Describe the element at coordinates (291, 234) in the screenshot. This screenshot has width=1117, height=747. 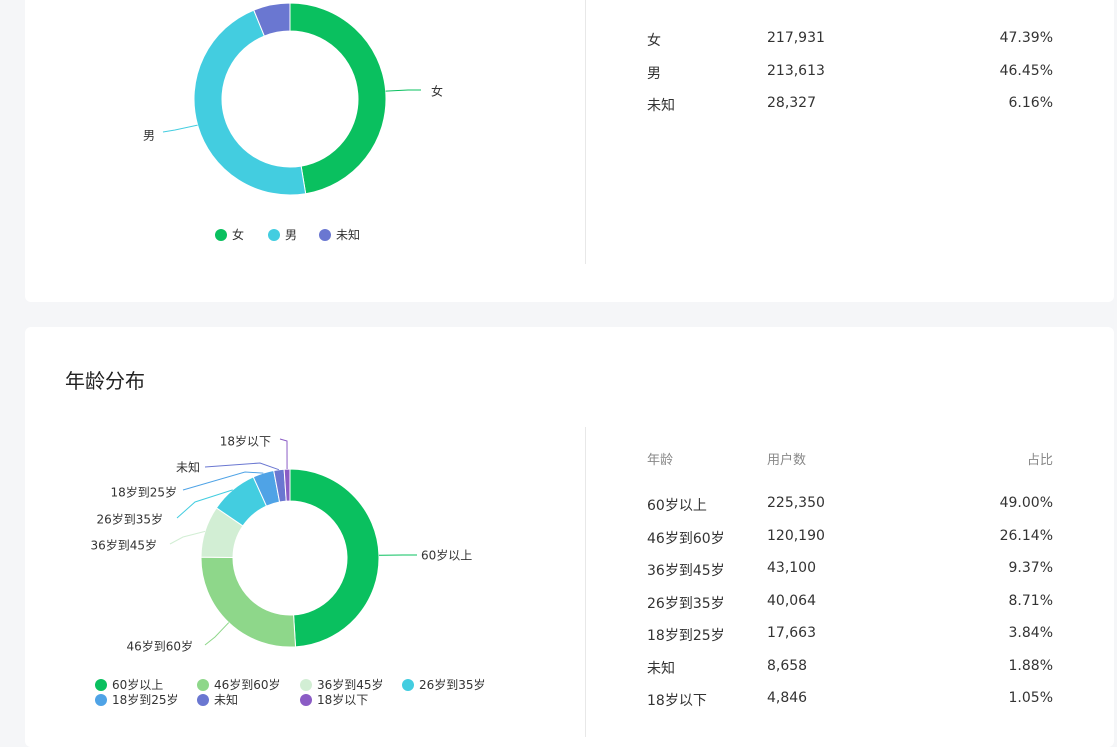
I see `gender-legend-label: 男` at that location.